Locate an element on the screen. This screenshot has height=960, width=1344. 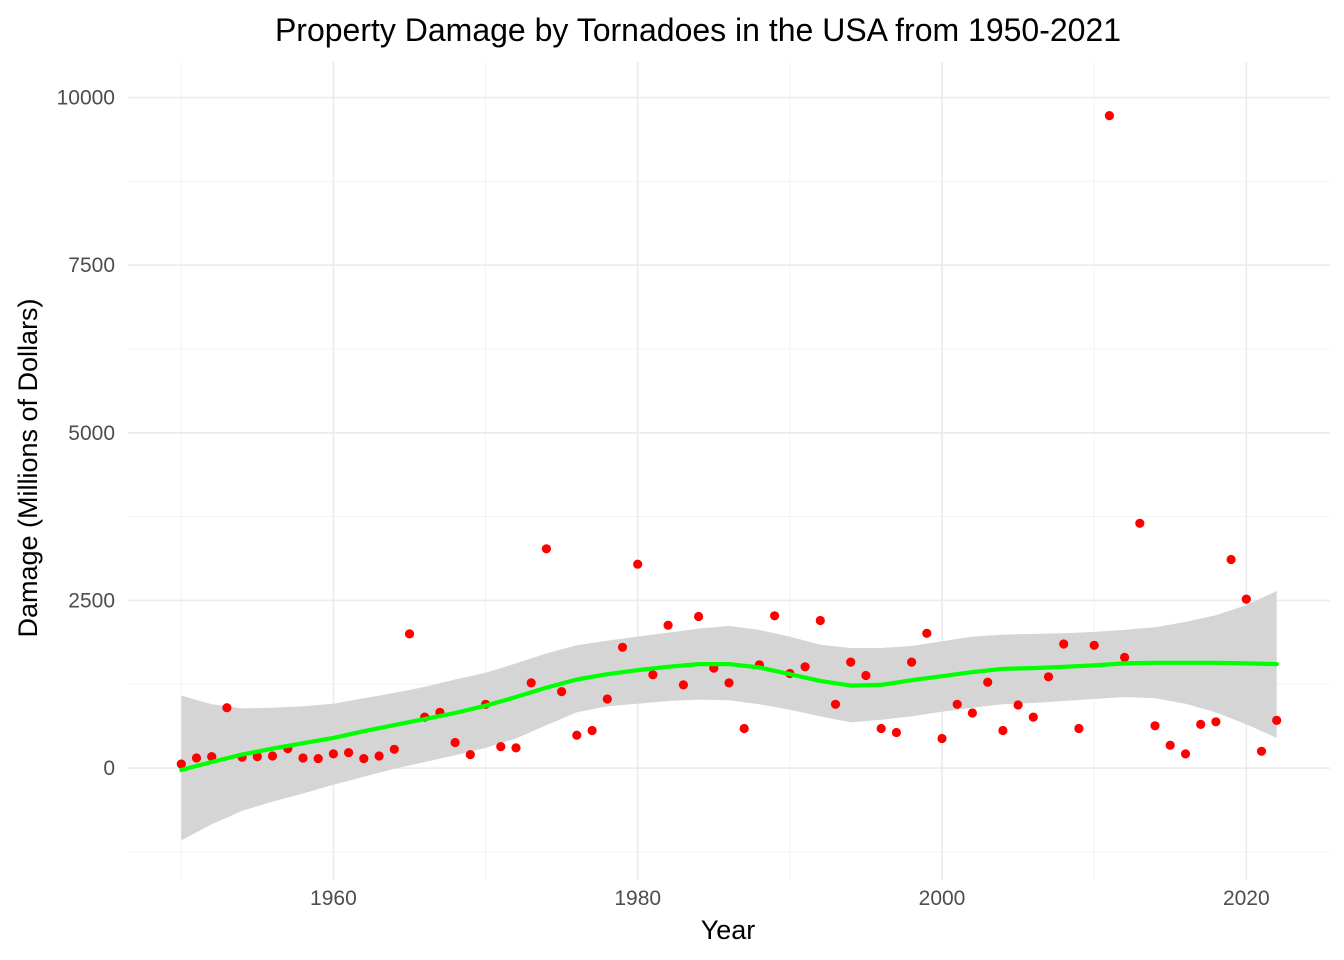
x-tick-label: 2020 is located at coordinates (1246, 898).